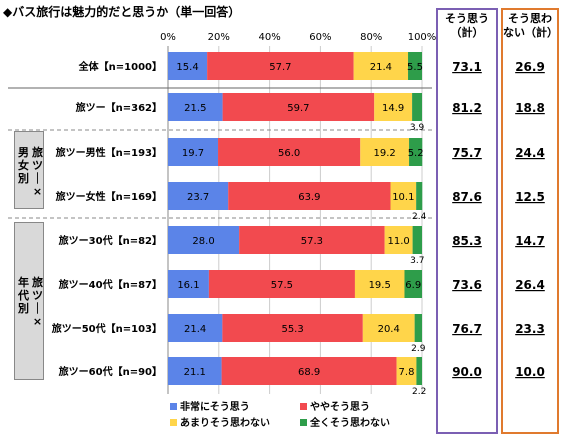 The image size is (562, 441). Describe the element at coordinates (467, 67) in the screenshot. I see `agree-total-value: 73.1` at that location.